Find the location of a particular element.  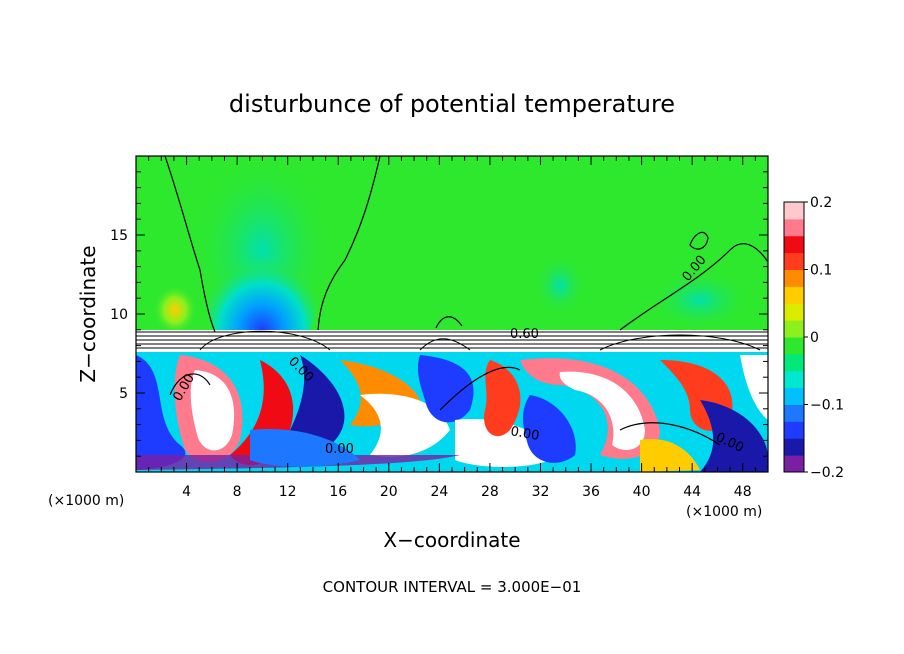

x-tick-label: 48 is located at coordinates (743, 492).